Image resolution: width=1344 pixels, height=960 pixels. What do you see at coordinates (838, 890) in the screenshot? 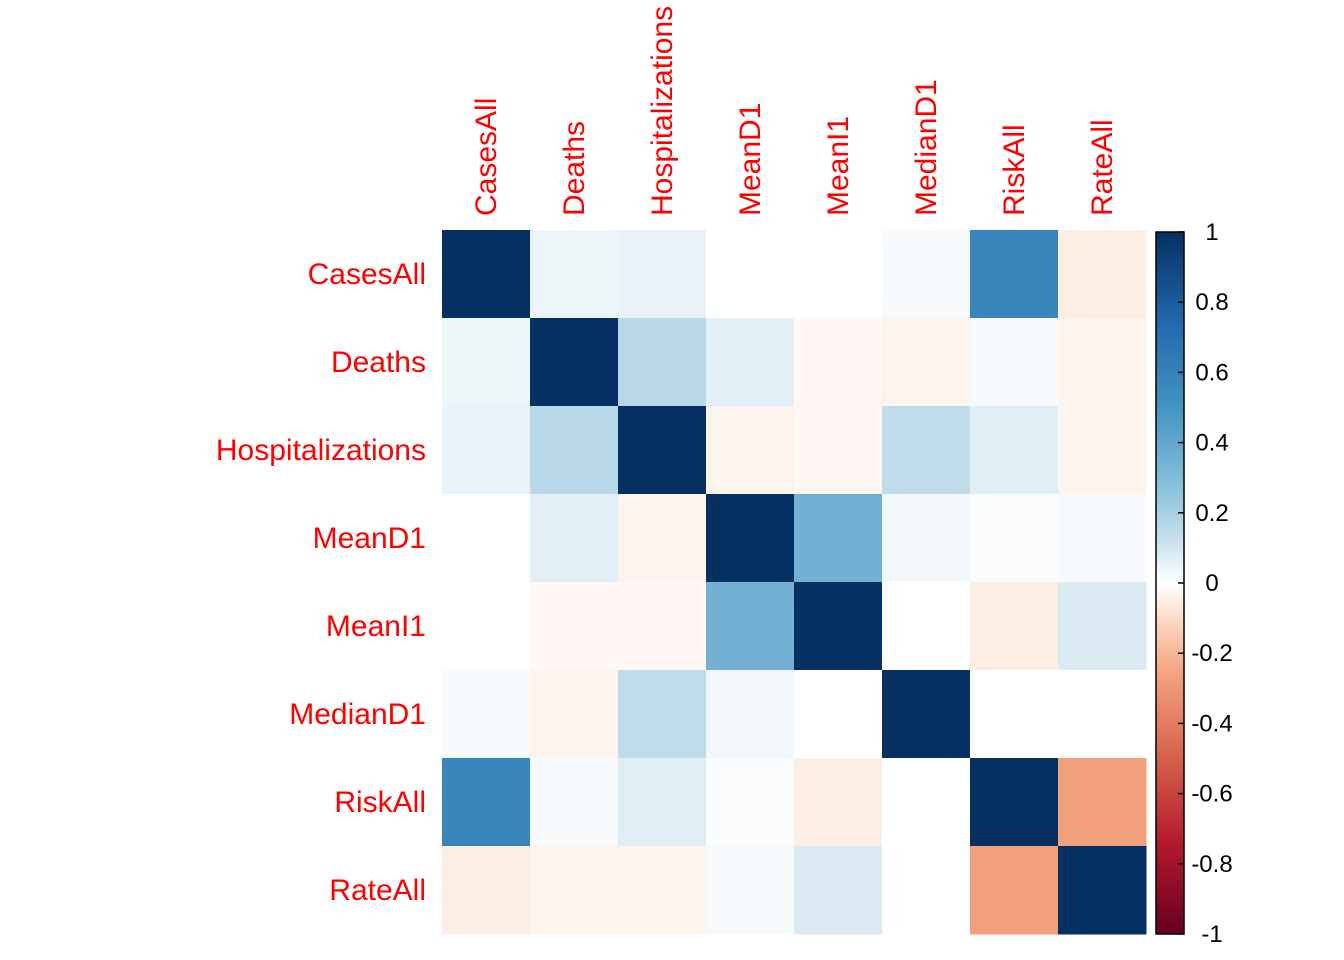
I see `heatmap-cell-RateAll-MeanI1` at bounding box center [838, 890].